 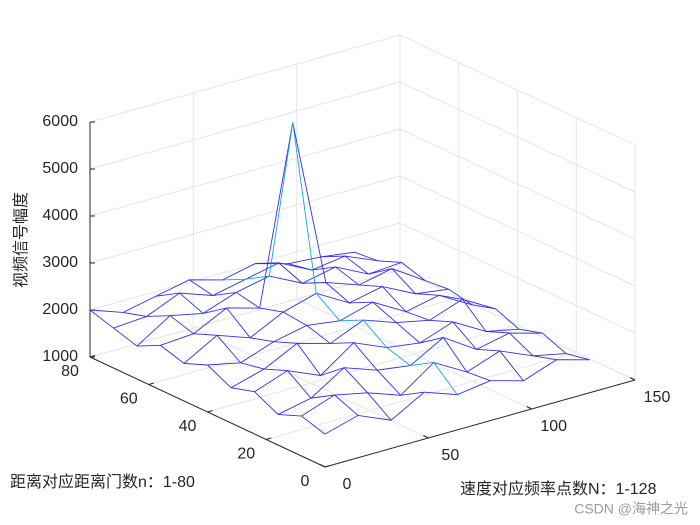 I want to click on z-tick-label: 6000, so click(x=60, y=121).